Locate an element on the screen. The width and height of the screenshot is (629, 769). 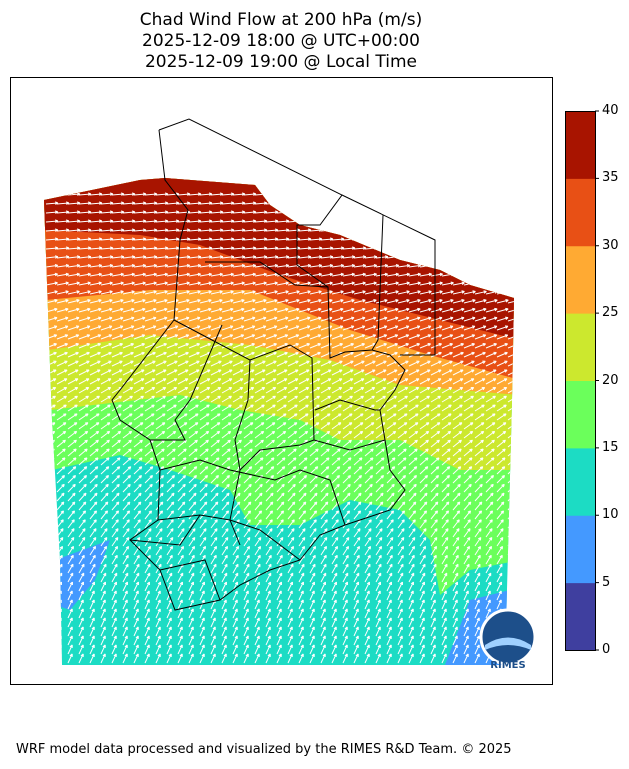
colorbar-tick-label: 35 is located at coordinates (610, 178).